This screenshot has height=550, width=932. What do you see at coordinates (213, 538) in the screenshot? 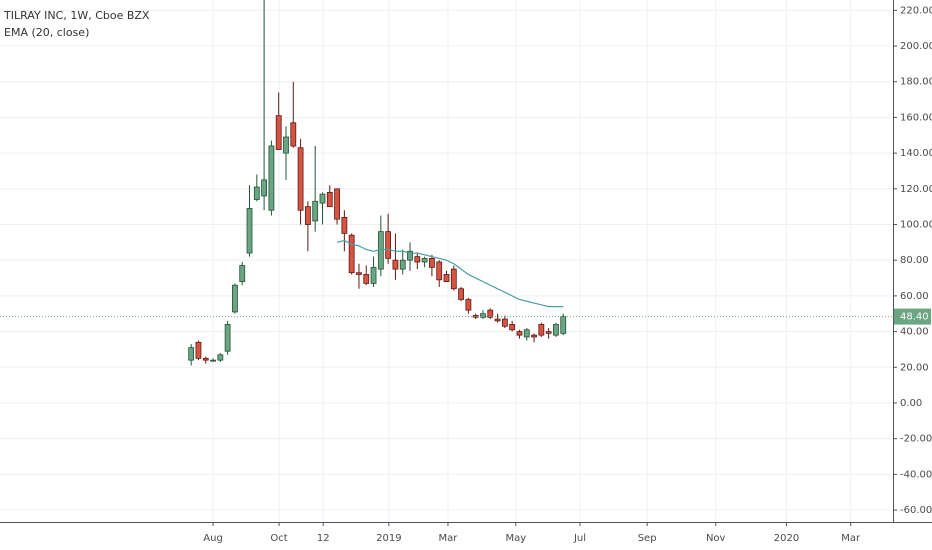
I see `x-tick-label: Aug` at bounding box center [213, 538].